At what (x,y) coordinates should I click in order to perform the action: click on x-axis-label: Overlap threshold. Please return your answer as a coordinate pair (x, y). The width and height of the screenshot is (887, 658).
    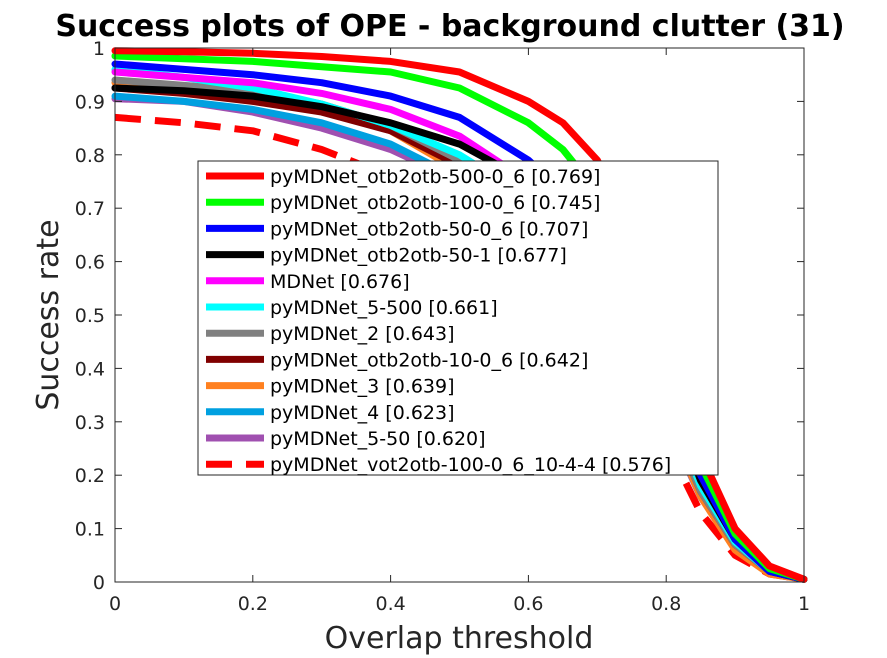
    Looking at the image, I should click on (459, 638).